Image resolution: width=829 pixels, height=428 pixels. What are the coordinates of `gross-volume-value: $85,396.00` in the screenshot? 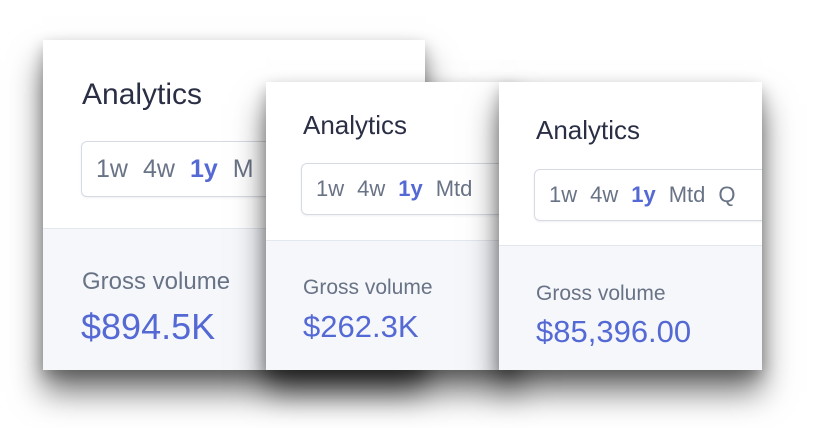 It's located at (614, 331).